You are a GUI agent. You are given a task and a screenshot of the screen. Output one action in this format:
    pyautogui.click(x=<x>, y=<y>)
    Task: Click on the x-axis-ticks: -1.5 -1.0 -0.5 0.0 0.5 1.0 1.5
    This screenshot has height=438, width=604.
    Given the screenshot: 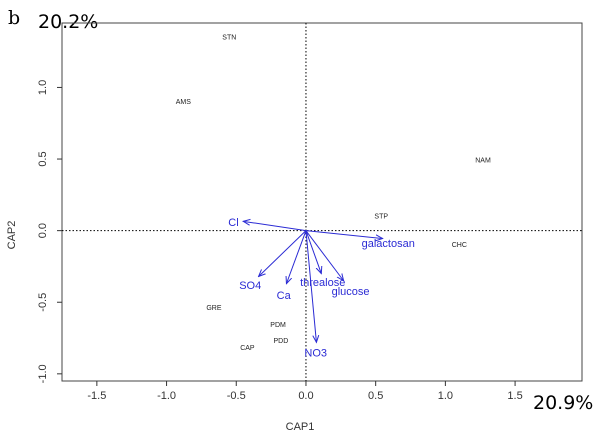 What is the action you would take?
    pyautogui.click(x=305, y=391)
    